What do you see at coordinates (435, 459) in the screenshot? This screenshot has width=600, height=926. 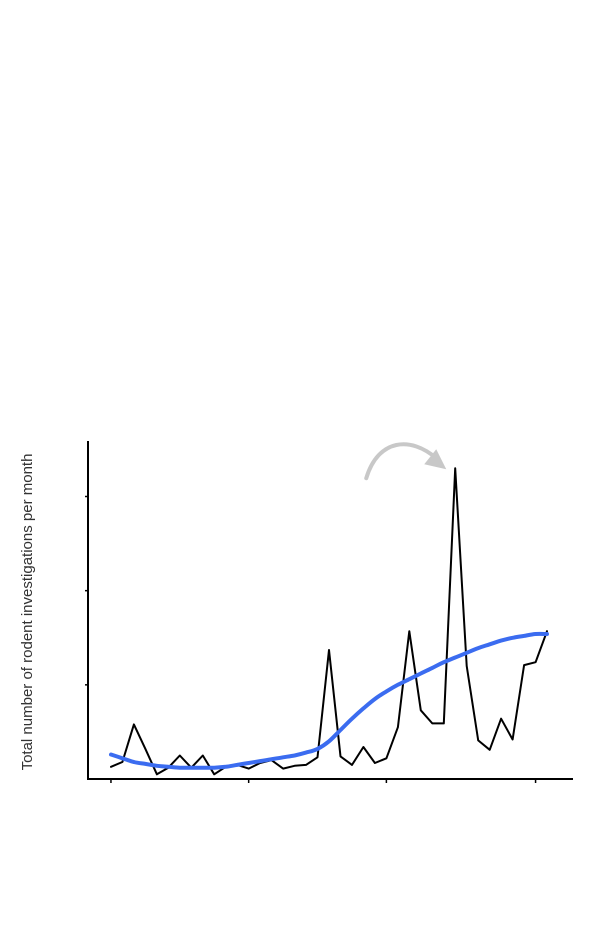 I see `annotation-arrow-head` at bounding box center [435, 459].